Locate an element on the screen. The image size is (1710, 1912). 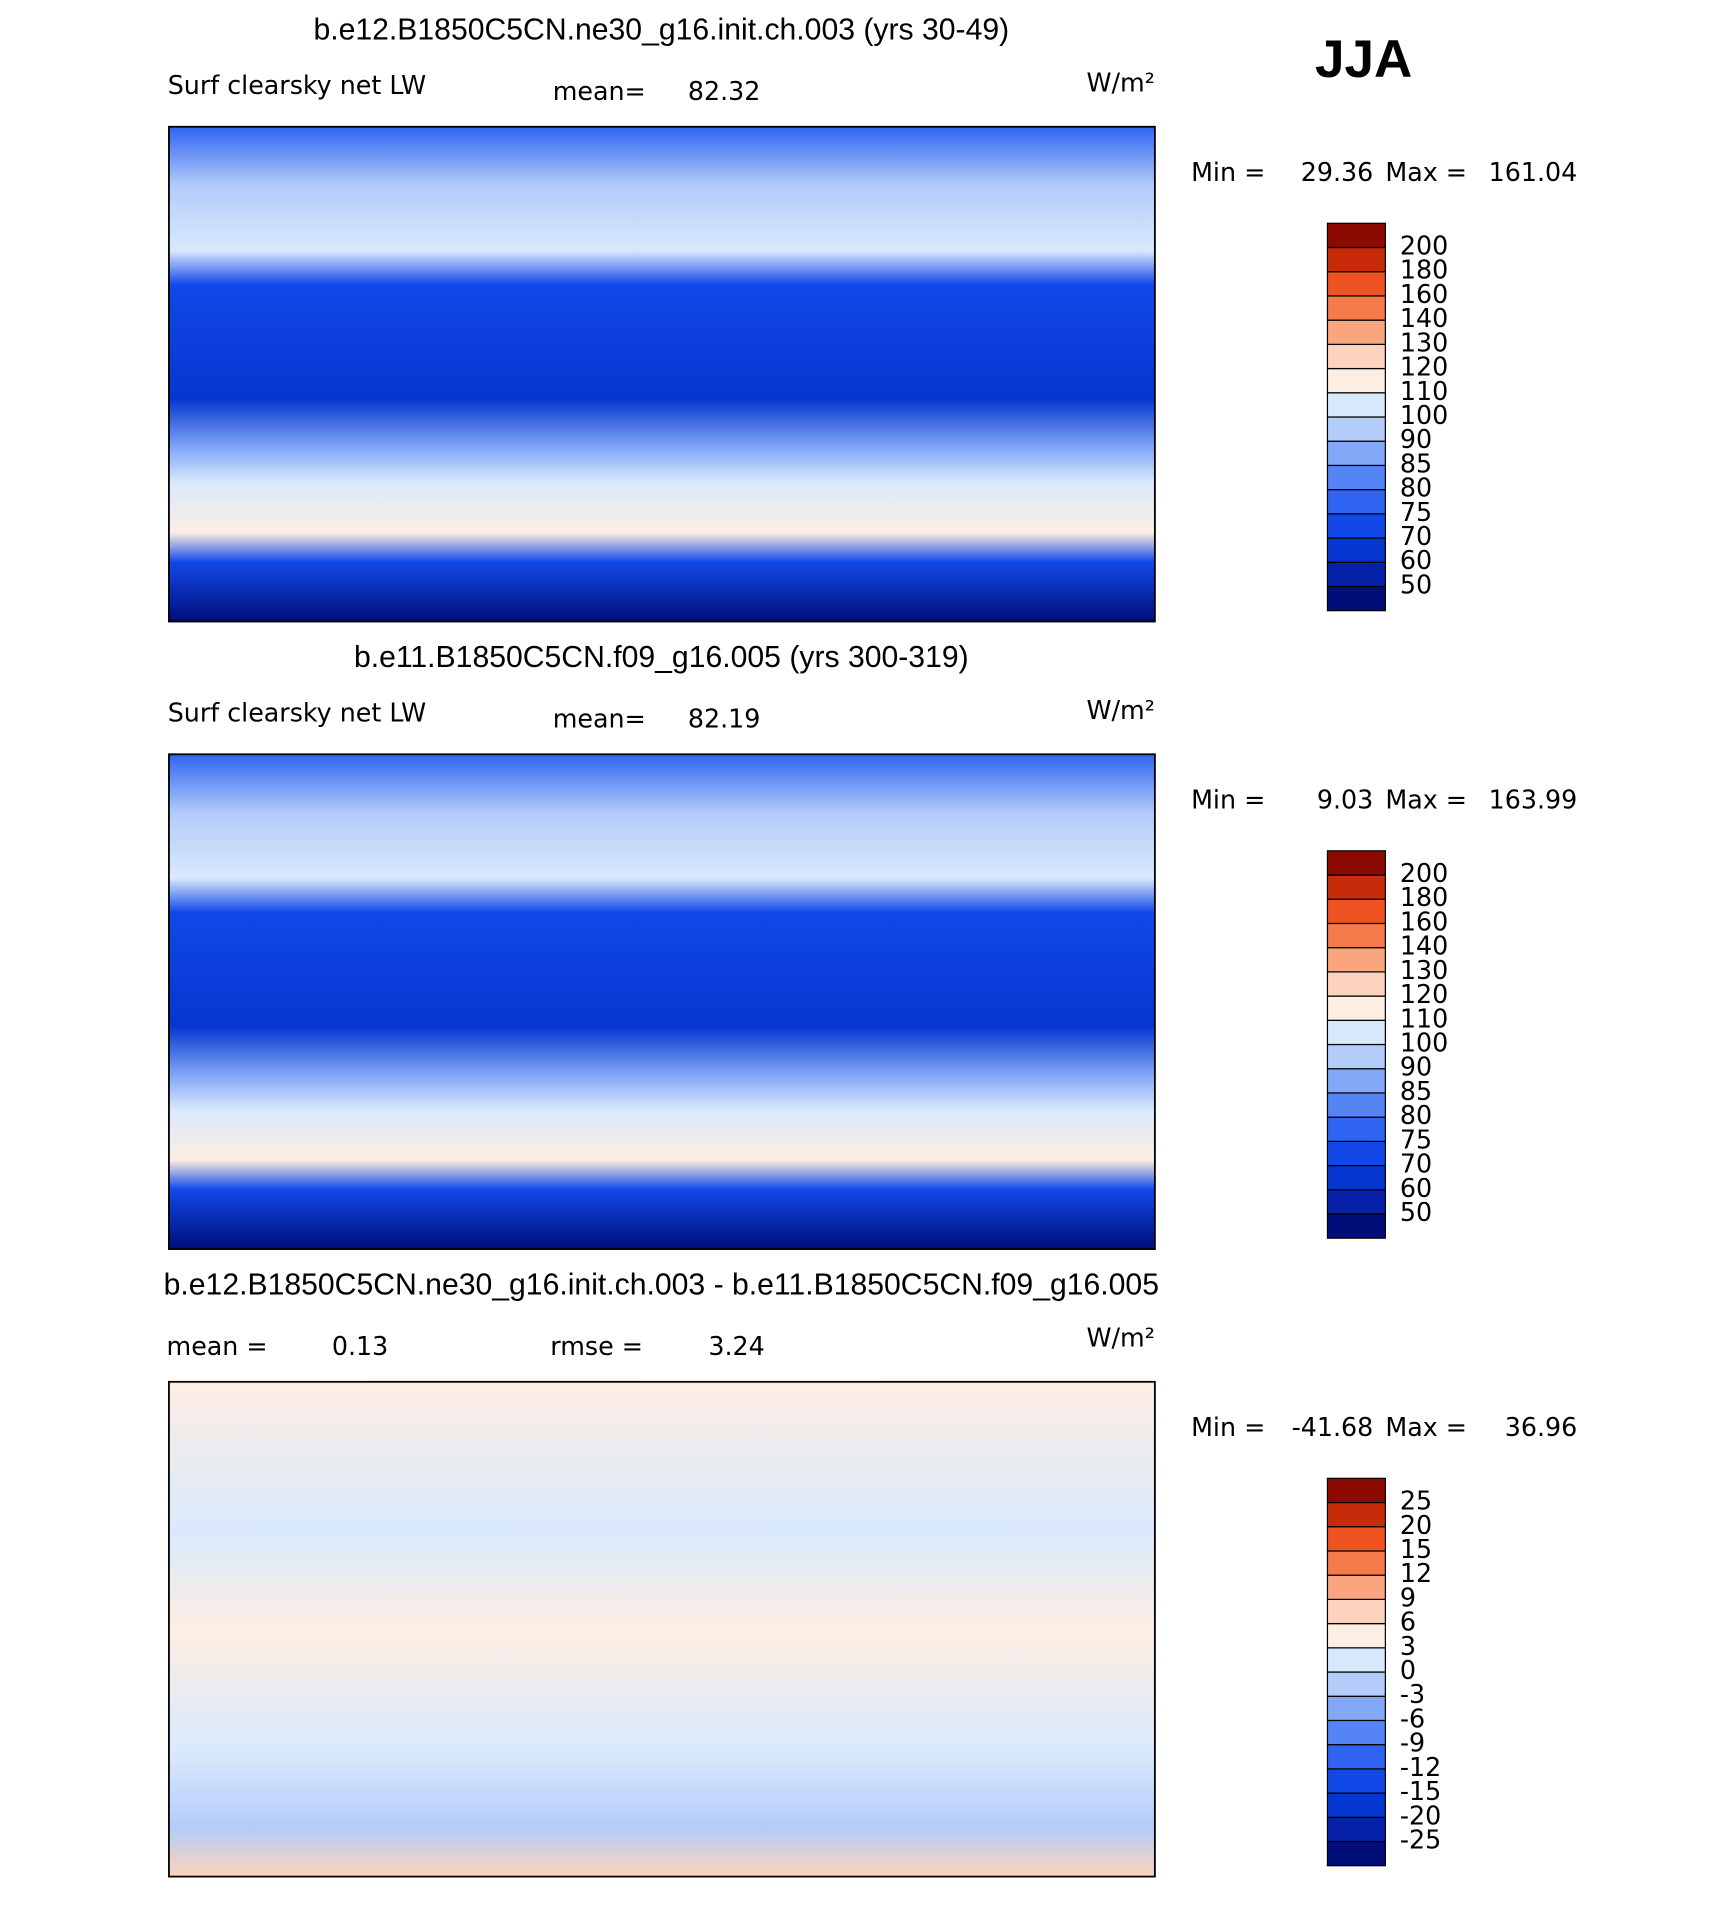
mean-value: 82.32 is located at coordinates (724, 91).